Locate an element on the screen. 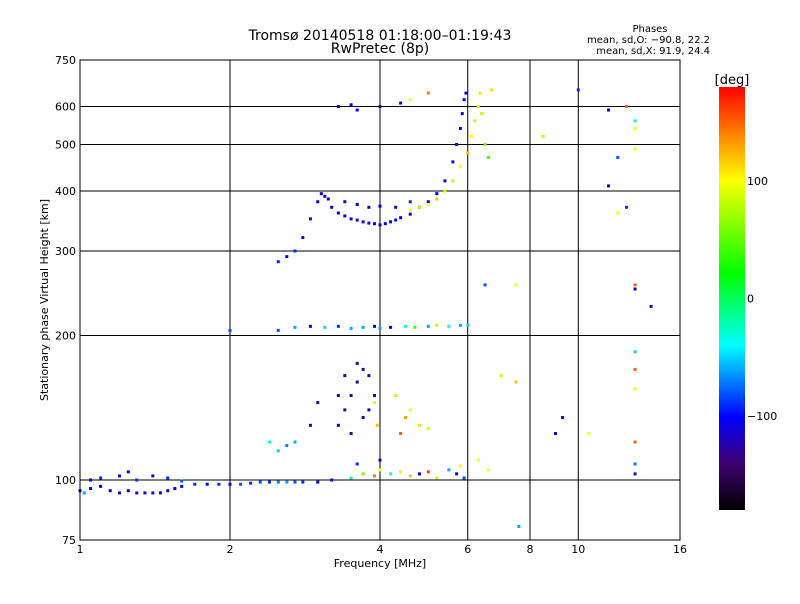 This screenshot has height=604, width=800. x-axis-label: Frequency [MHz] is located at coordinates (380, 563).